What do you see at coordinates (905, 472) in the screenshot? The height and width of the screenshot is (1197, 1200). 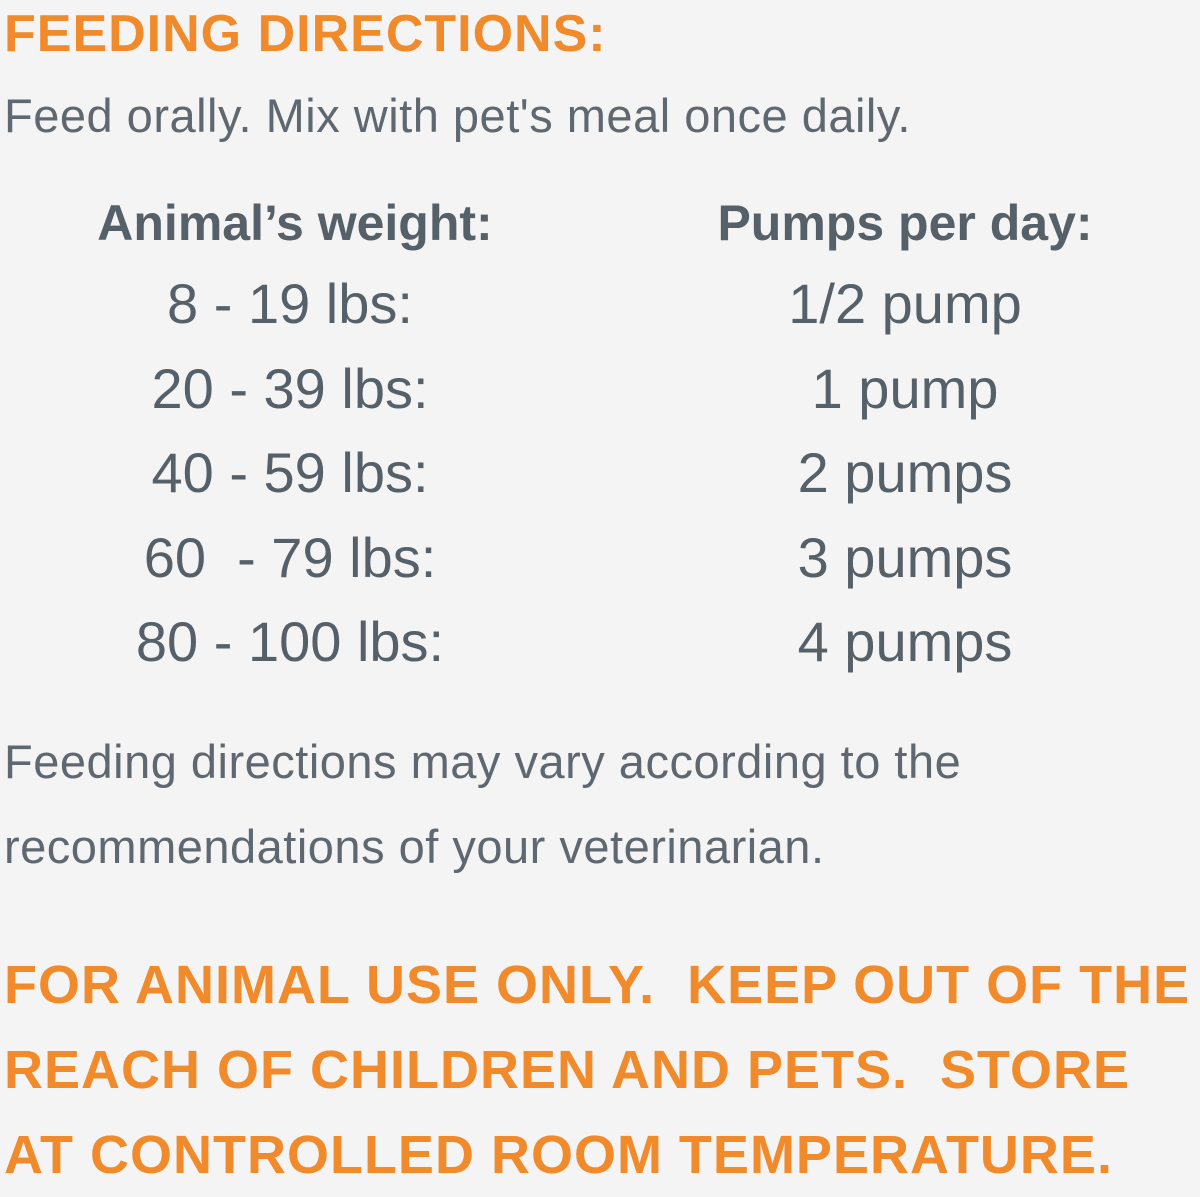 I see `table-cell: 2 pumps` at bounding box center [905, 472].